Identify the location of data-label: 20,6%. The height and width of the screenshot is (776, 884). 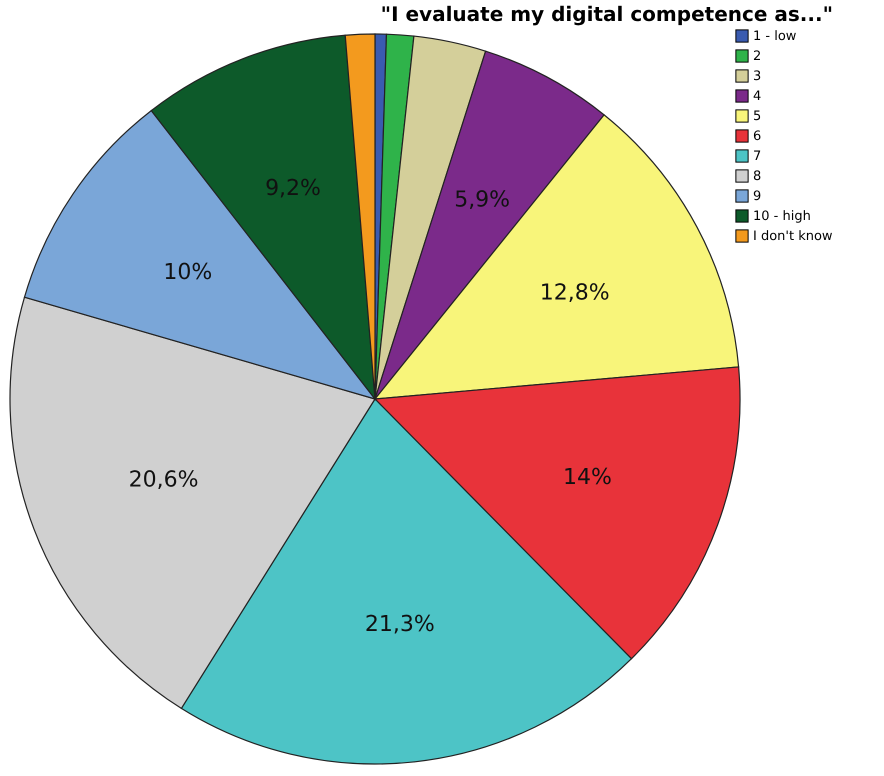
(163, 480).